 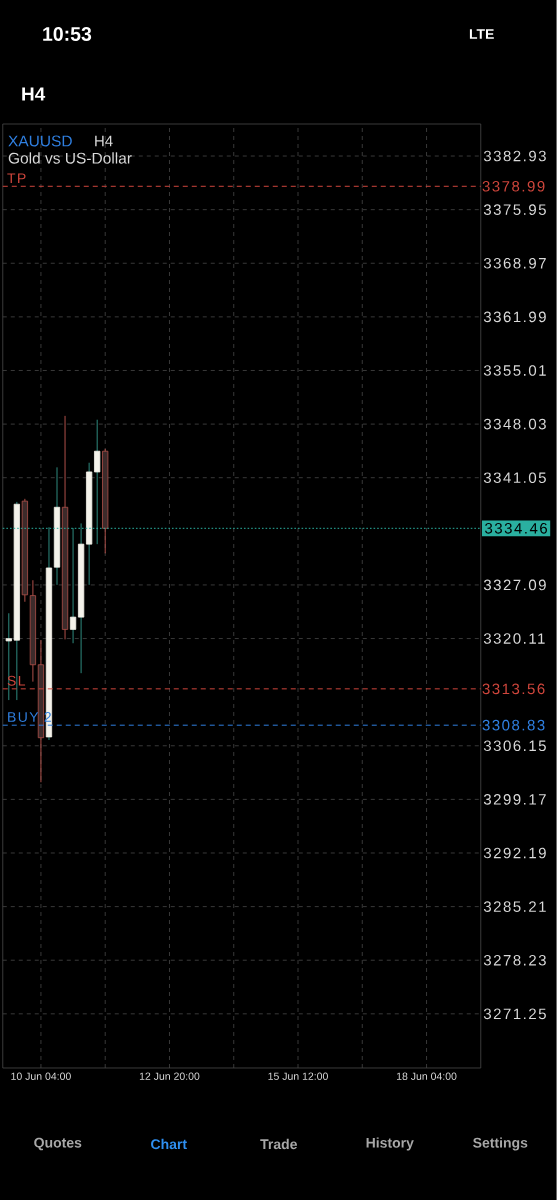 I want to click on y-tick-label: 3355.01, so click(x=514, y=370).